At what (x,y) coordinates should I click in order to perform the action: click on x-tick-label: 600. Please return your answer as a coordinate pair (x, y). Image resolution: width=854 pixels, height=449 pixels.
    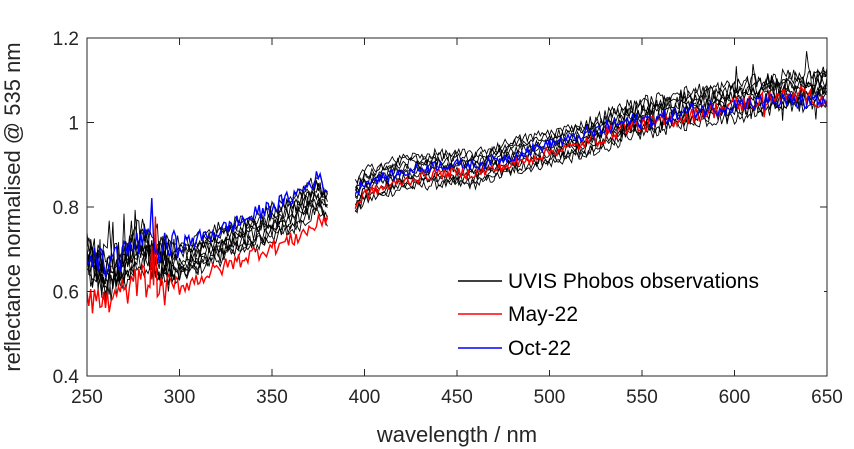
    Looking at the image, I should click on (735, 397).